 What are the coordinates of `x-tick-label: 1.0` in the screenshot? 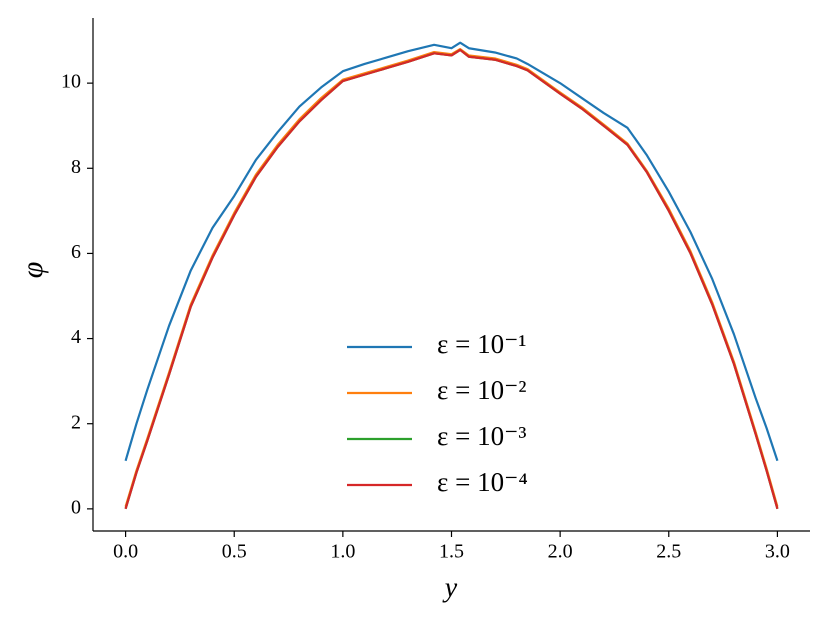 It's located at (342, 552).